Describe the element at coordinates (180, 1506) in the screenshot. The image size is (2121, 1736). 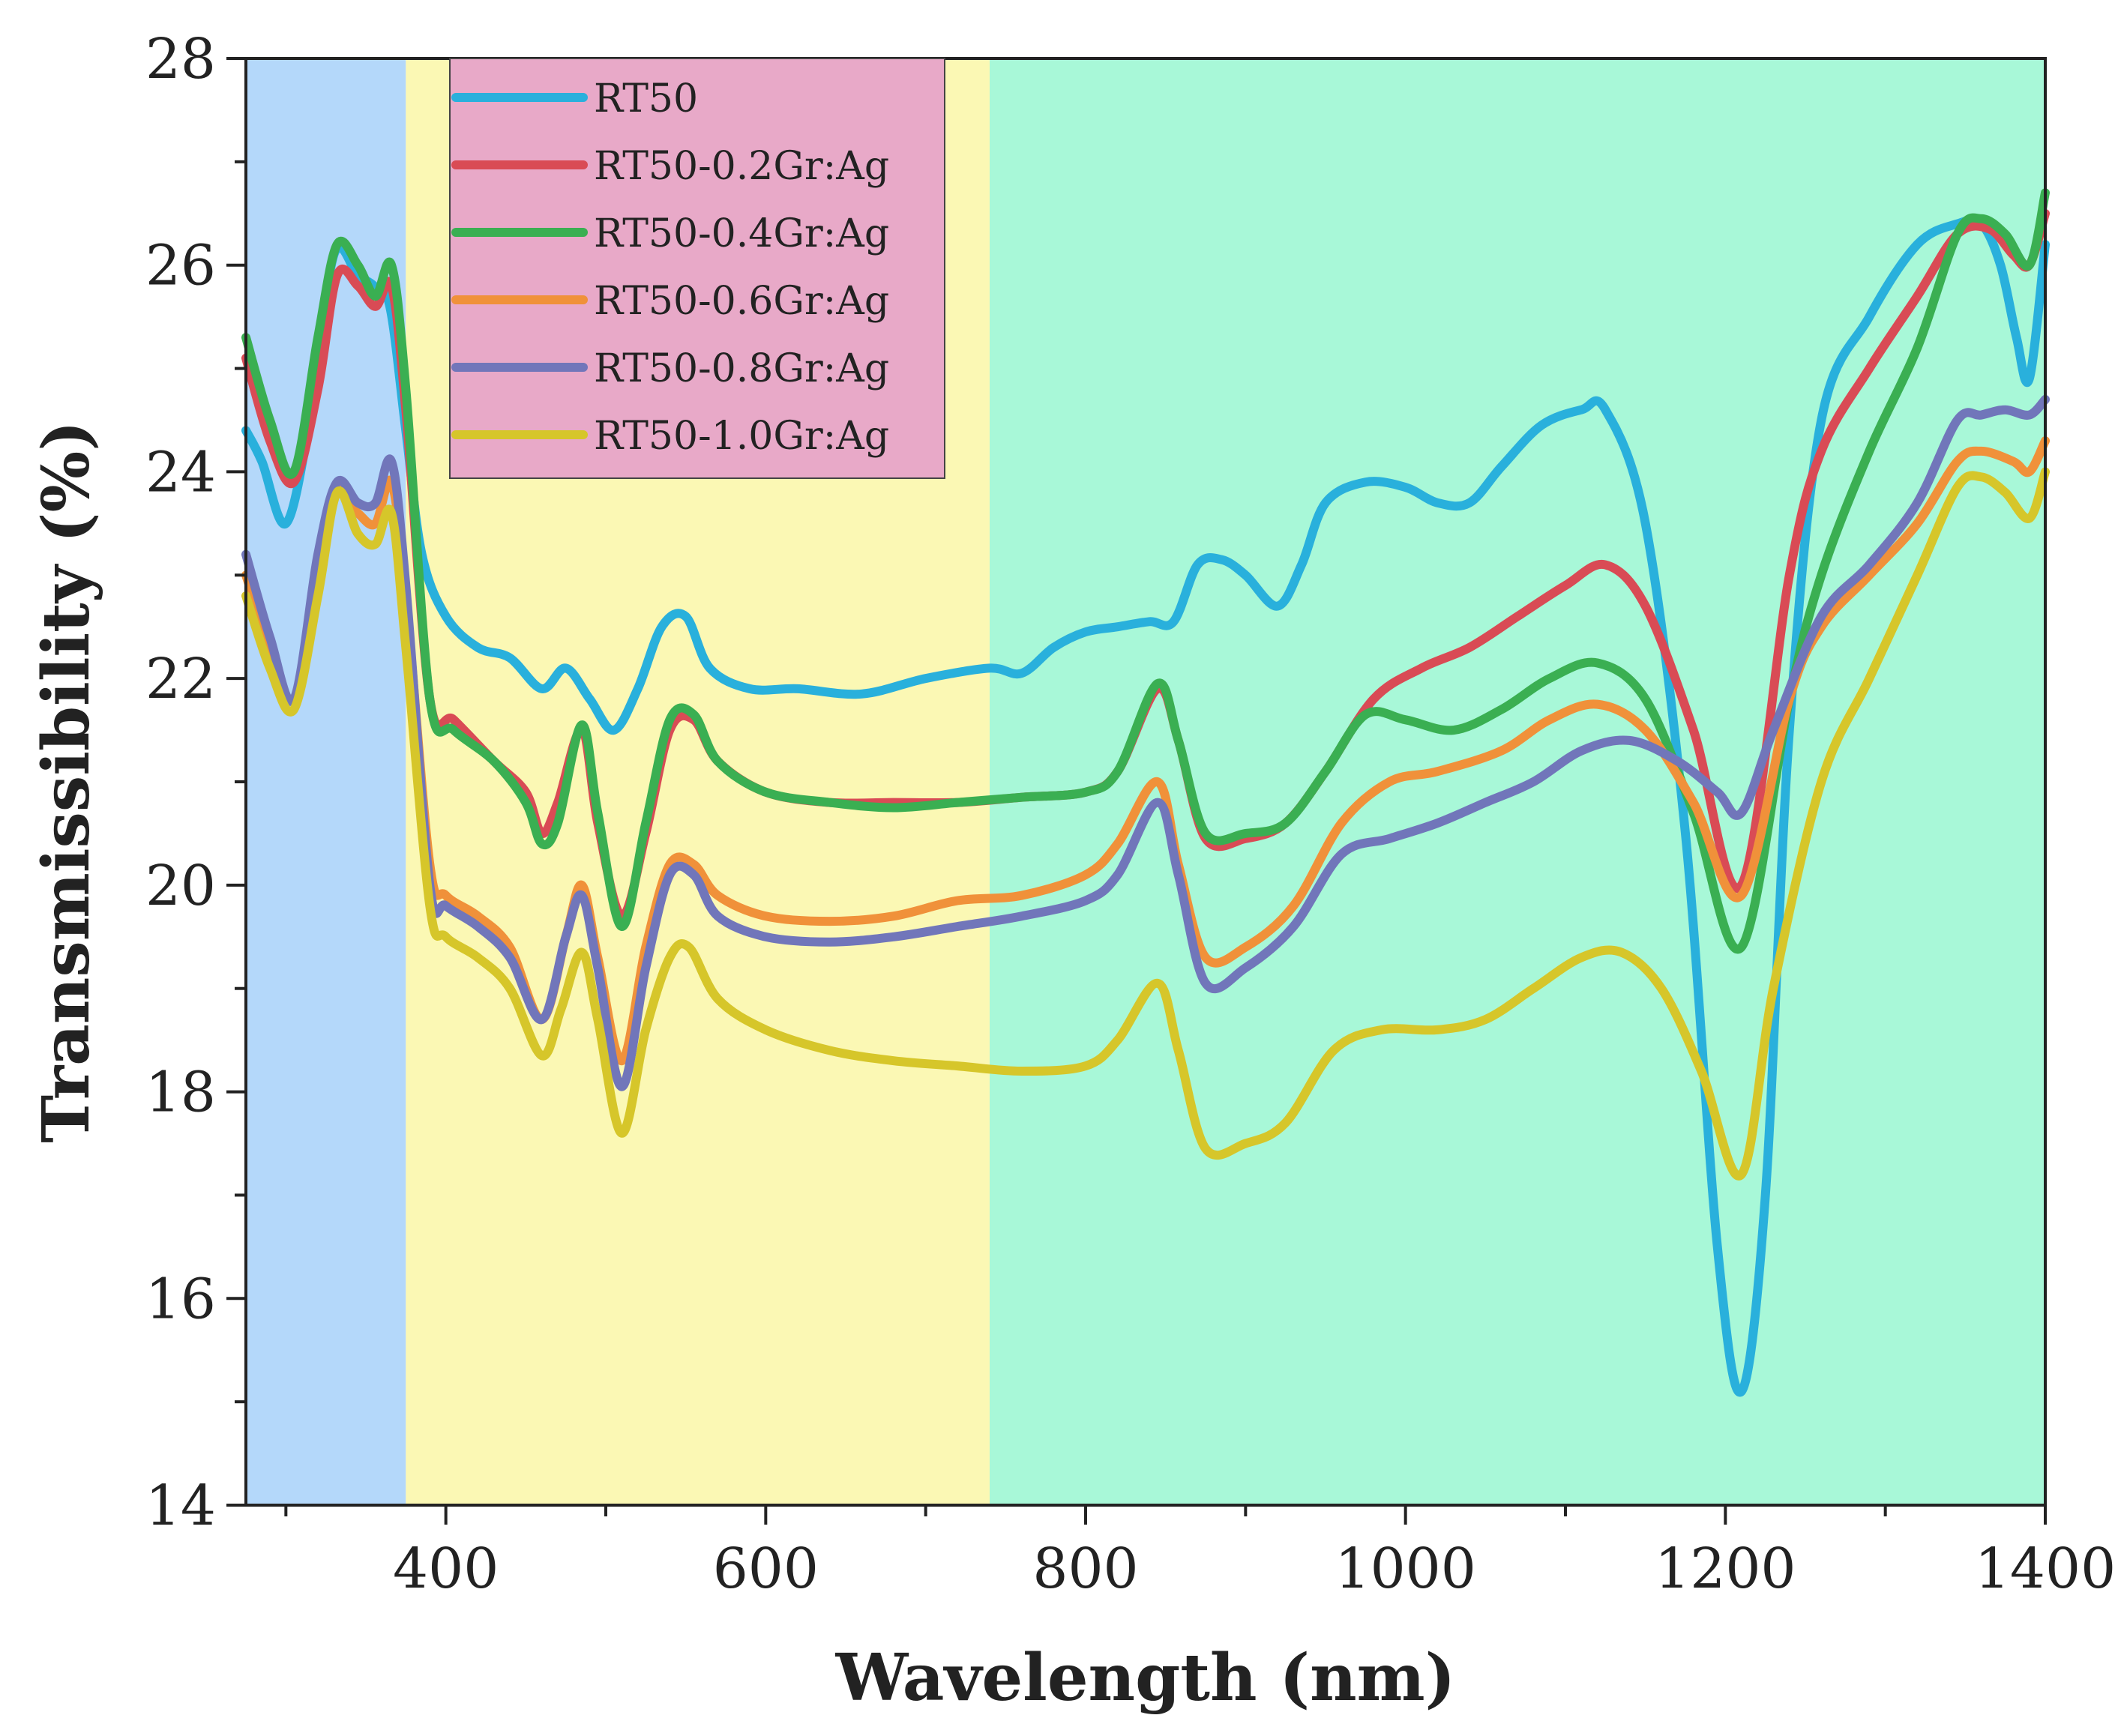
I see `y-tick-label: 14` at that location.